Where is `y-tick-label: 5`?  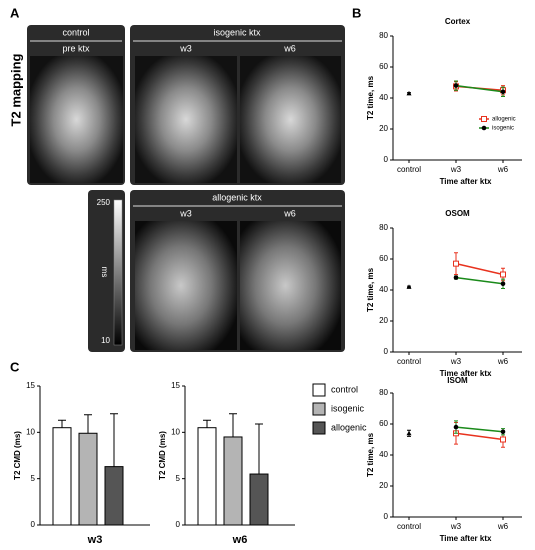
y-tick-label: 5 is located at coordinates (178, 478).